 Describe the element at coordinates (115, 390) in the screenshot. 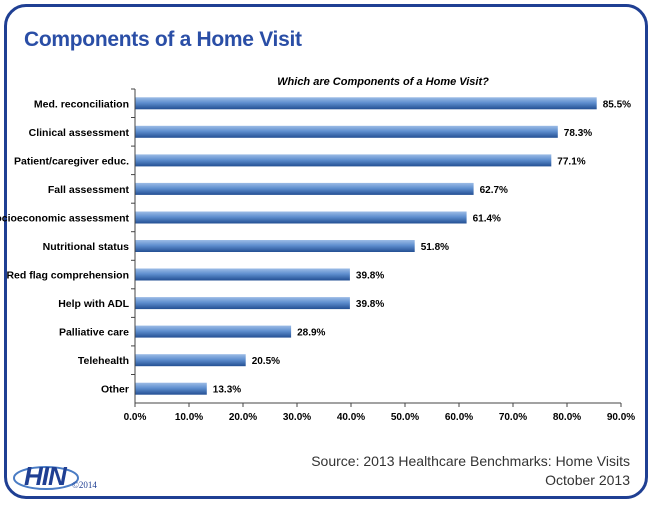

I see `category-label: Other` at that location.